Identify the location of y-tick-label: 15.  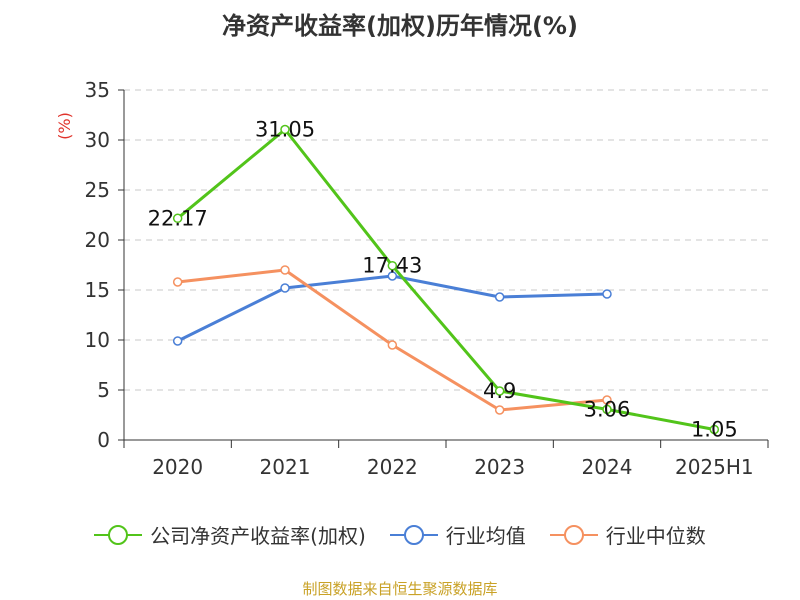
(97, 290).